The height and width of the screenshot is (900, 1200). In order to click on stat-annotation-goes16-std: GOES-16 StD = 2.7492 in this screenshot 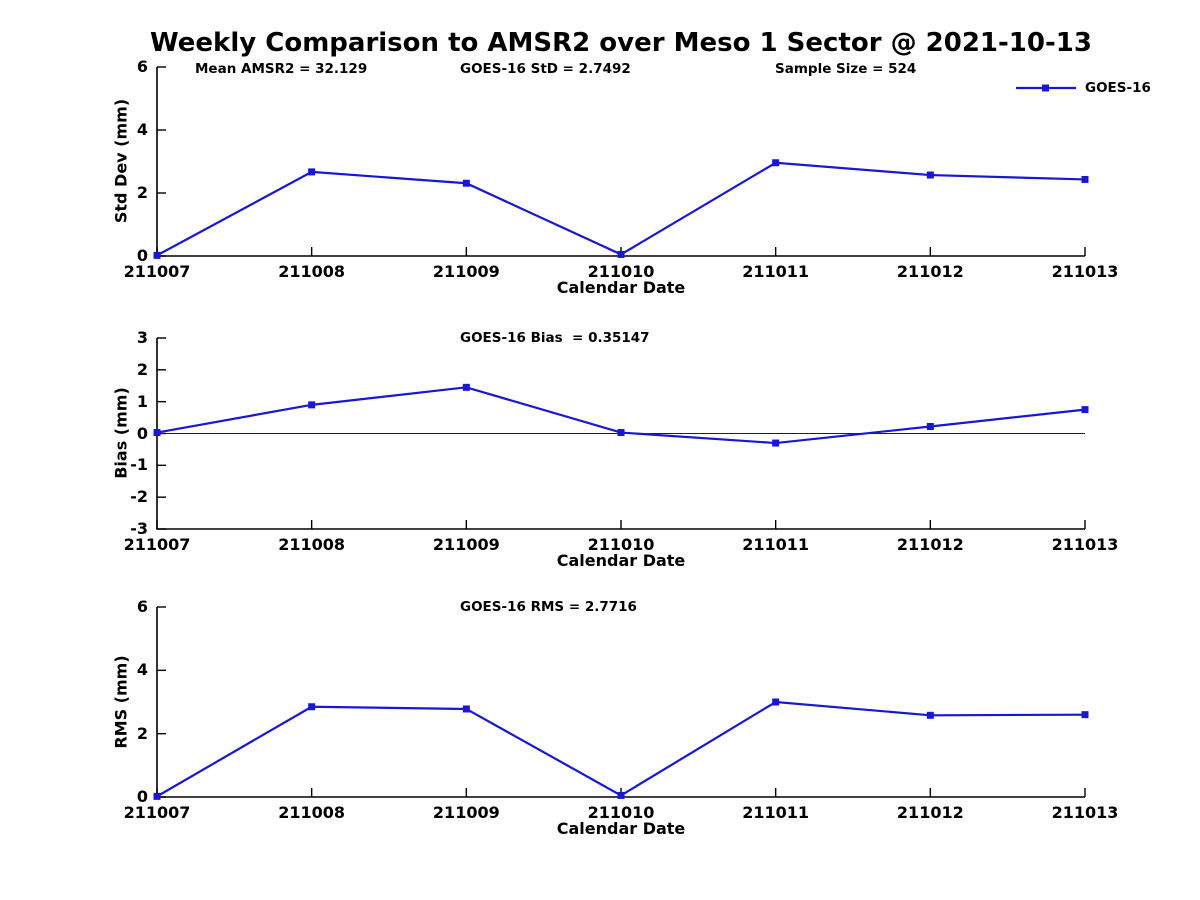, I will do `click(545, 69)`.